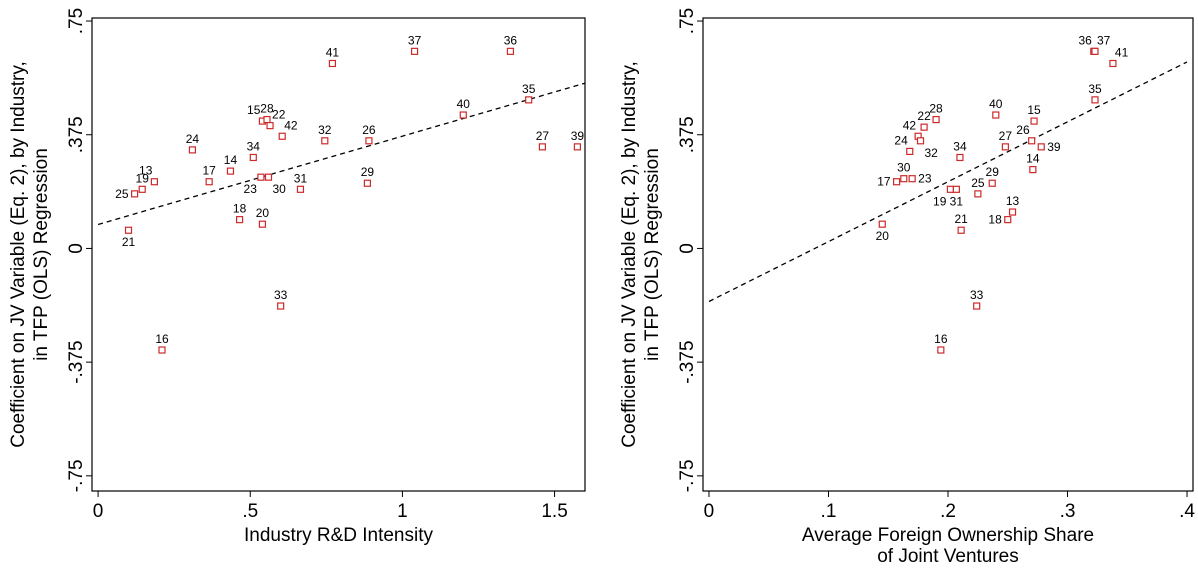 Image resolution: width=1198 pixels, height=570 pixels. What do you see at coordinates (231, 160) in the screenshot?
I see `point-label: 14` at bounding box center [231, 160].